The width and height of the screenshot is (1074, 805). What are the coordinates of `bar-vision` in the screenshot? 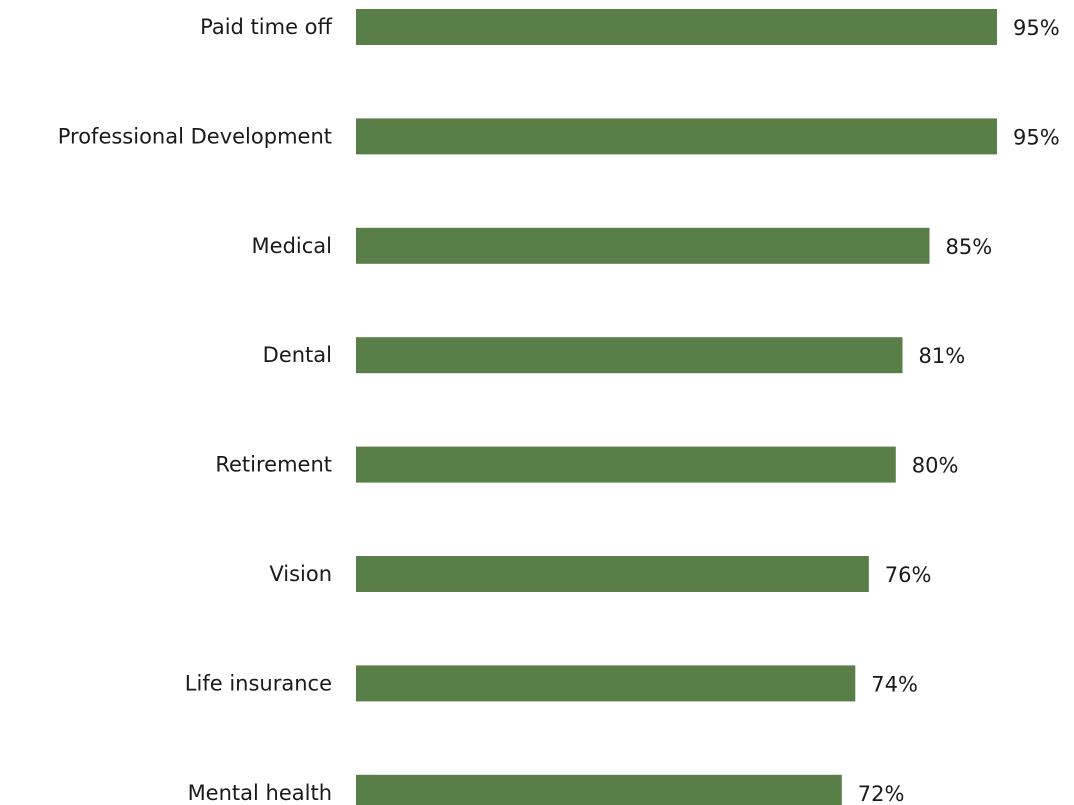 It's located at (612, 574).